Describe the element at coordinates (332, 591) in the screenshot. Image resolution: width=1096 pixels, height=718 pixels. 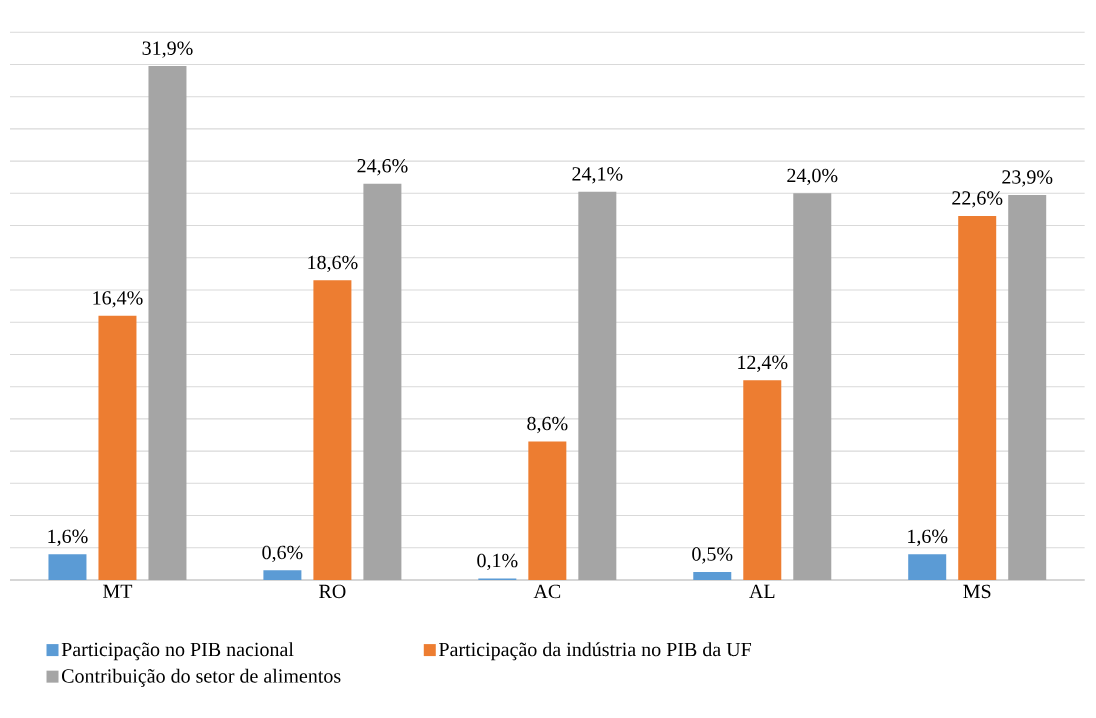
I see `x-tick-label: RO` at that location.